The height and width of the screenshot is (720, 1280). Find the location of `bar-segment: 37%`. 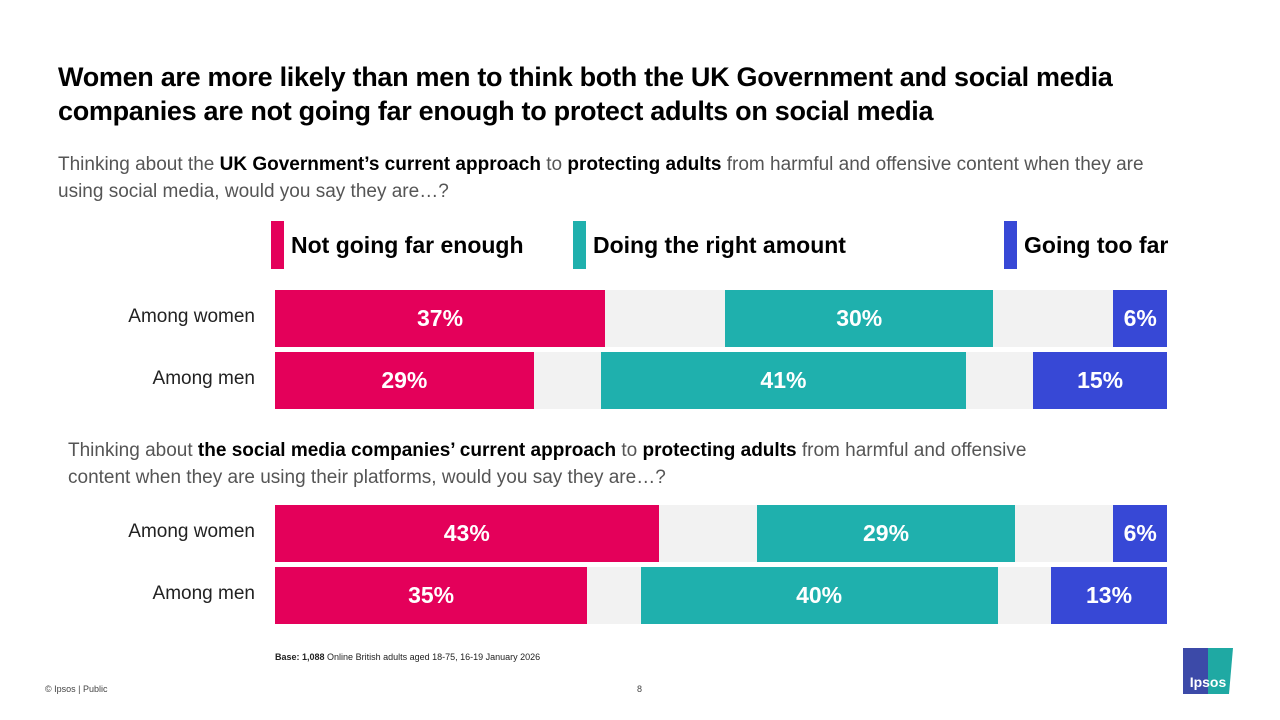

bar-segment: 37% is located at coordinates (440, 318).